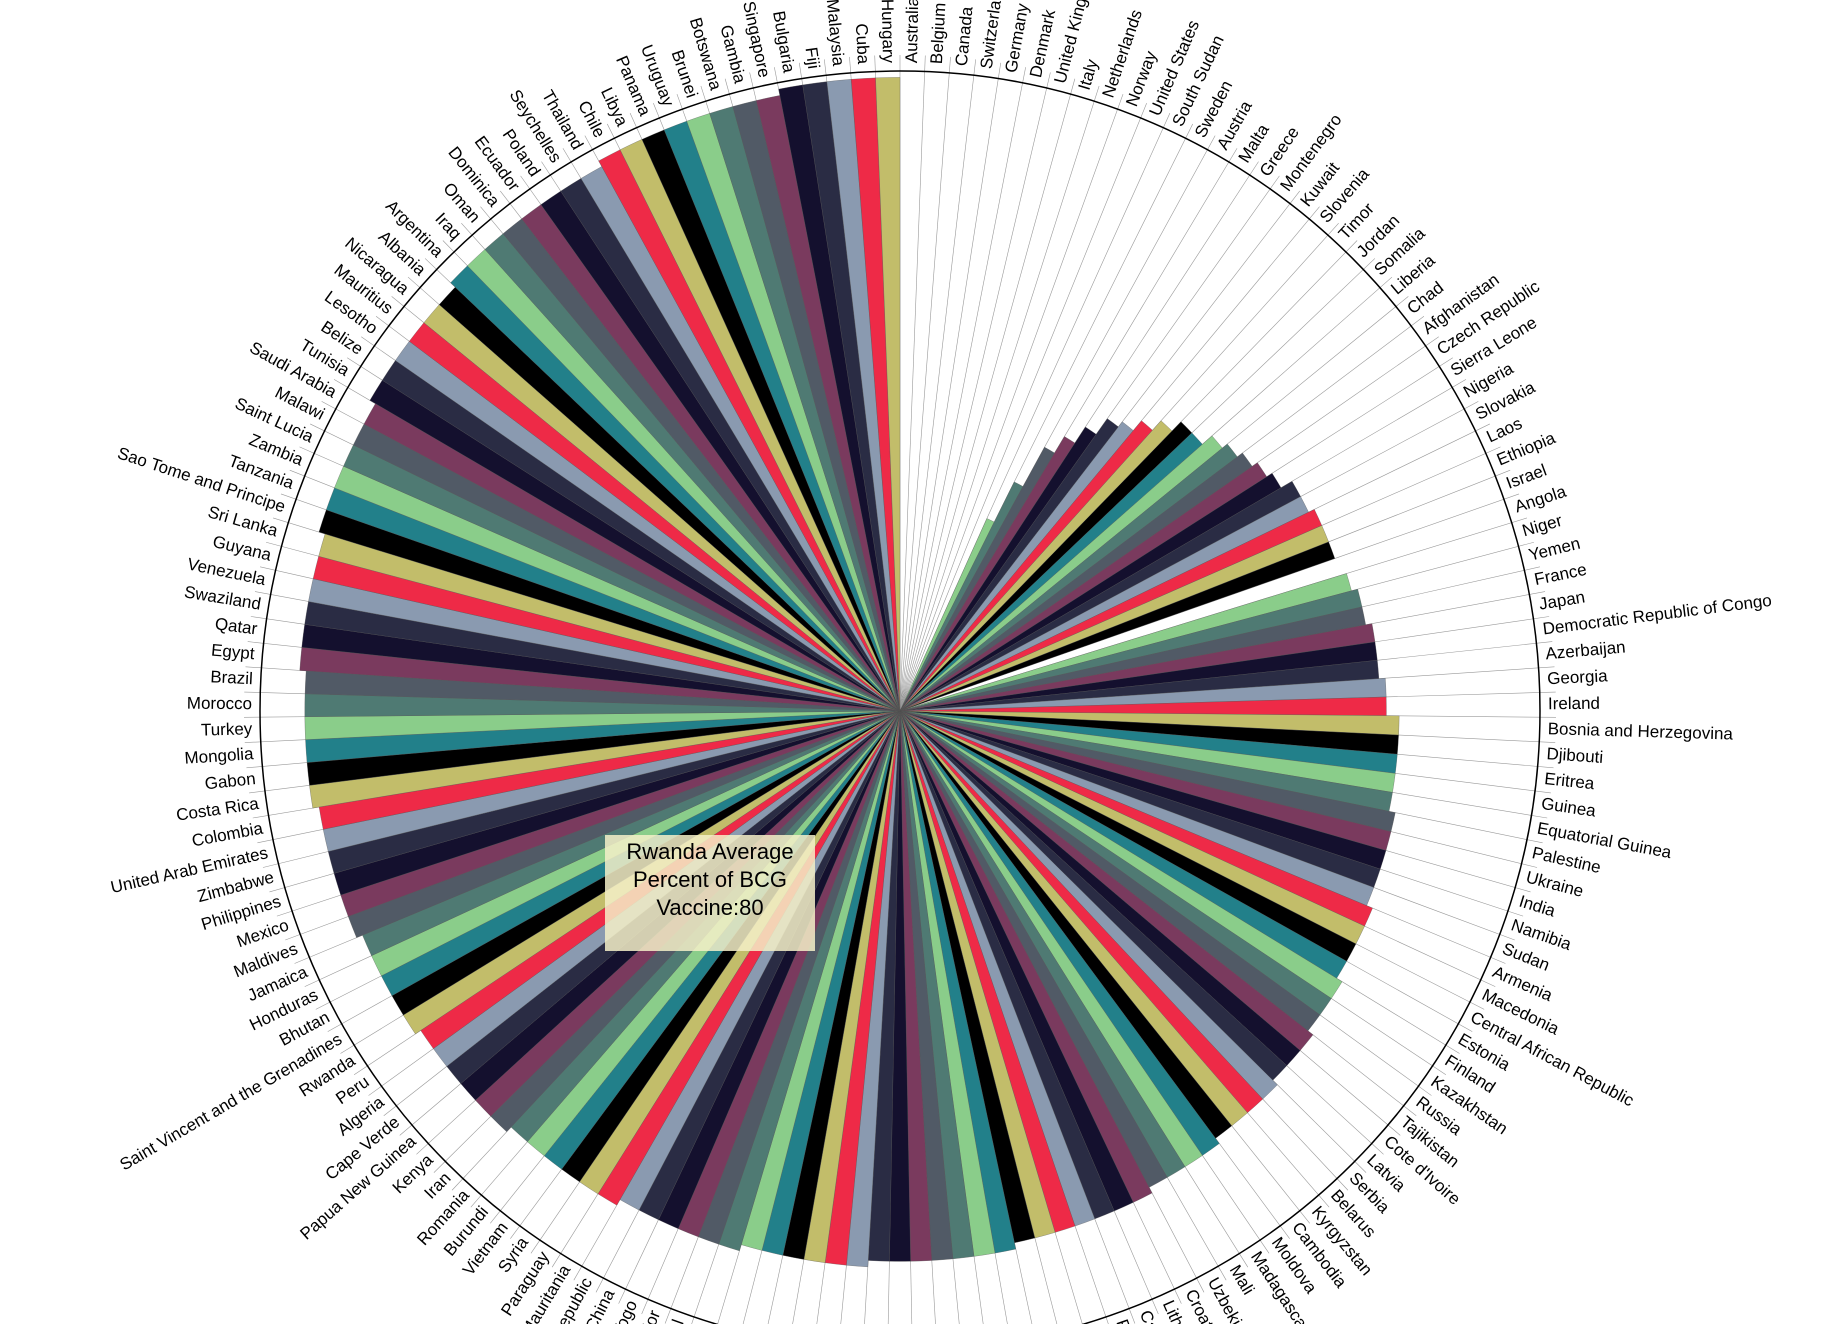 This screenshot has height=1324, width=1826. Describe the element at coordinates (1569, 781) in the screenshot. I see `category-label: Eritrea` at that location.